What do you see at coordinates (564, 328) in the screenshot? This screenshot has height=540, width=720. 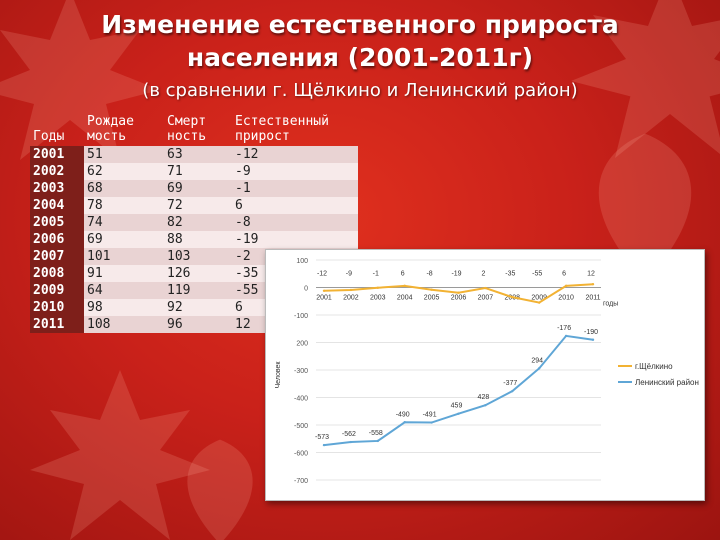 I see `data-label: -176` at bounding box center [564, 328].